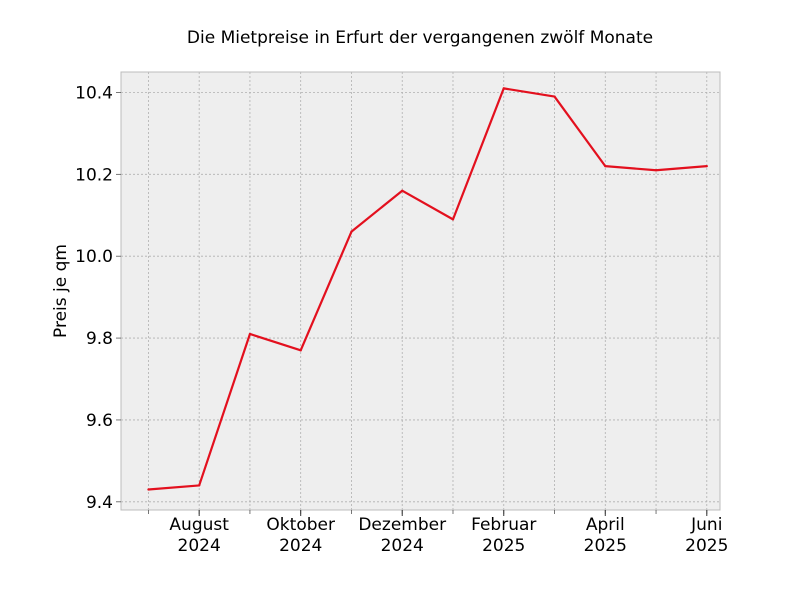 The width and height of the screenshot is (800, 600). I want to click on x-tick-label: Juni 2025, so click(706, 535).